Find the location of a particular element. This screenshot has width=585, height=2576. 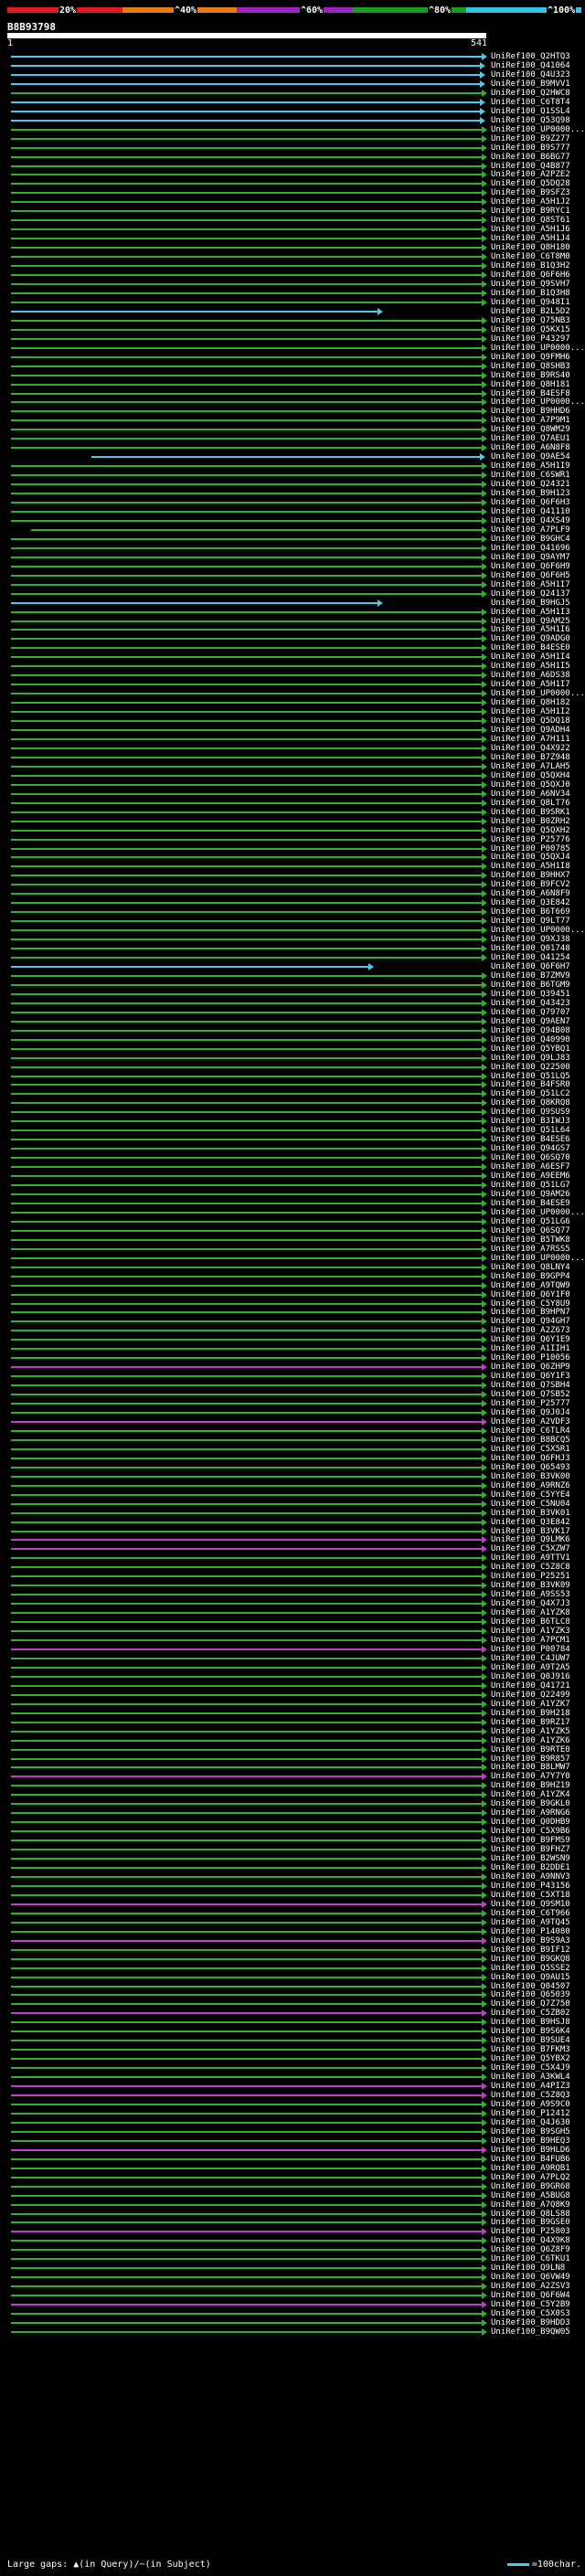

hit-row: UniRef100_B9QW05 is located at coordinates (293, 2332).